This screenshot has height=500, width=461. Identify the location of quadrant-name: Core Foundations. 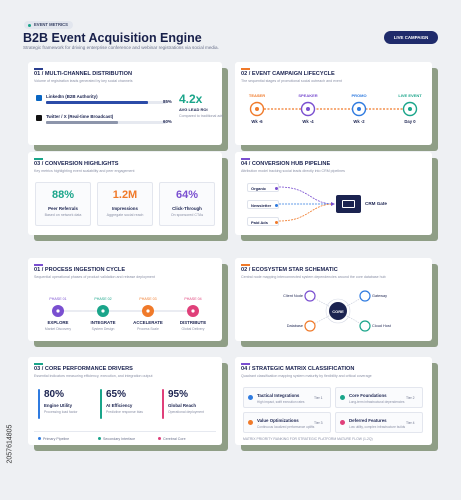
(368, 395).